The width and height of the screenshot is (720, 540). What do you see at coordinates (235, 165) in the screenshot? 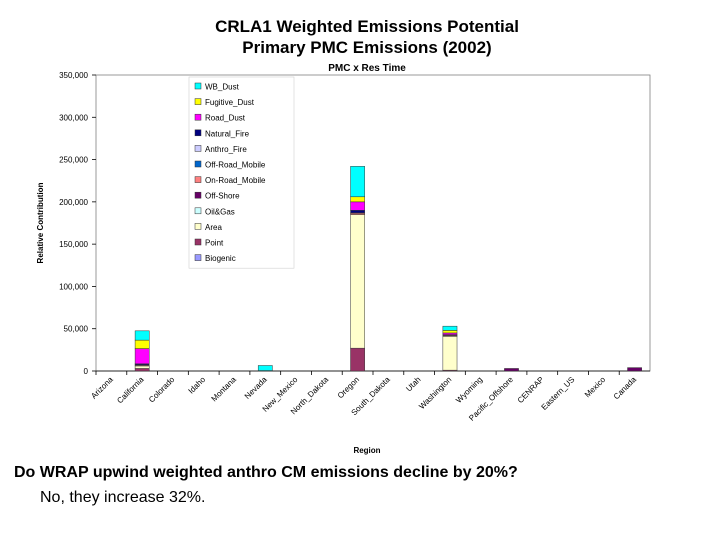
I see `legend-label: Off-Road_Mobile` at bounding box center [235, 165].